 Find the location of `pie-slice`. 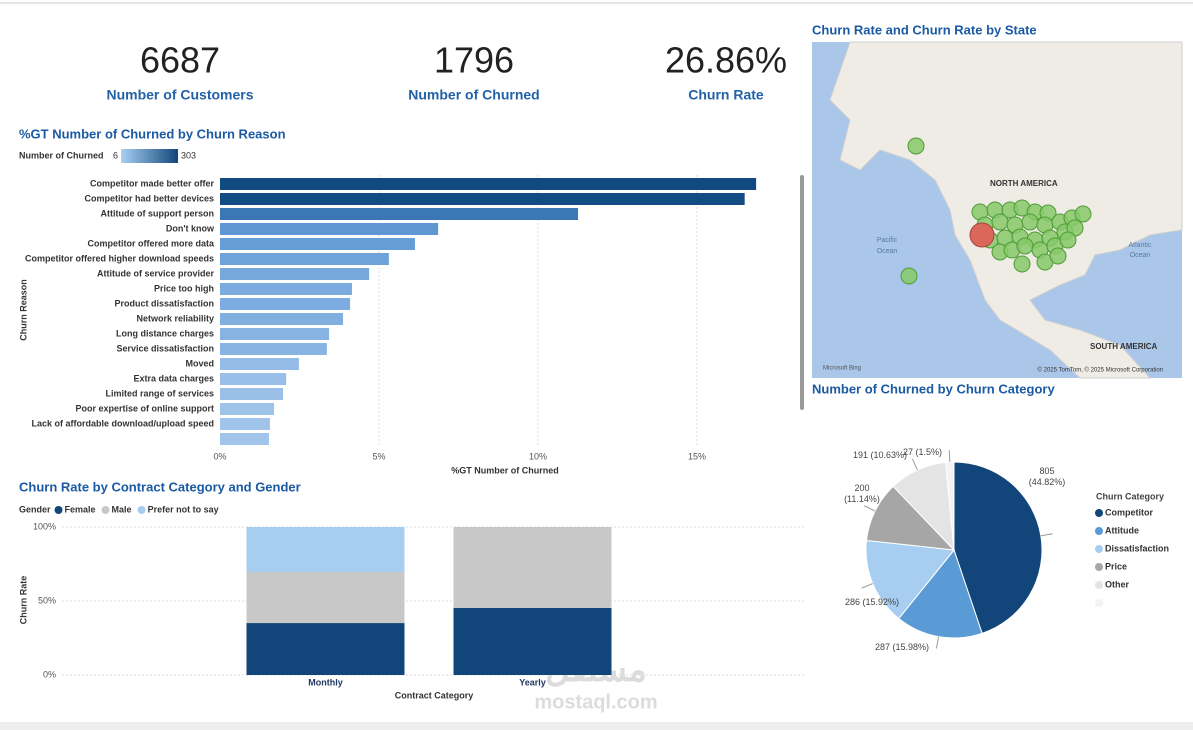

pie-slice is located at coordinates (998, 548).